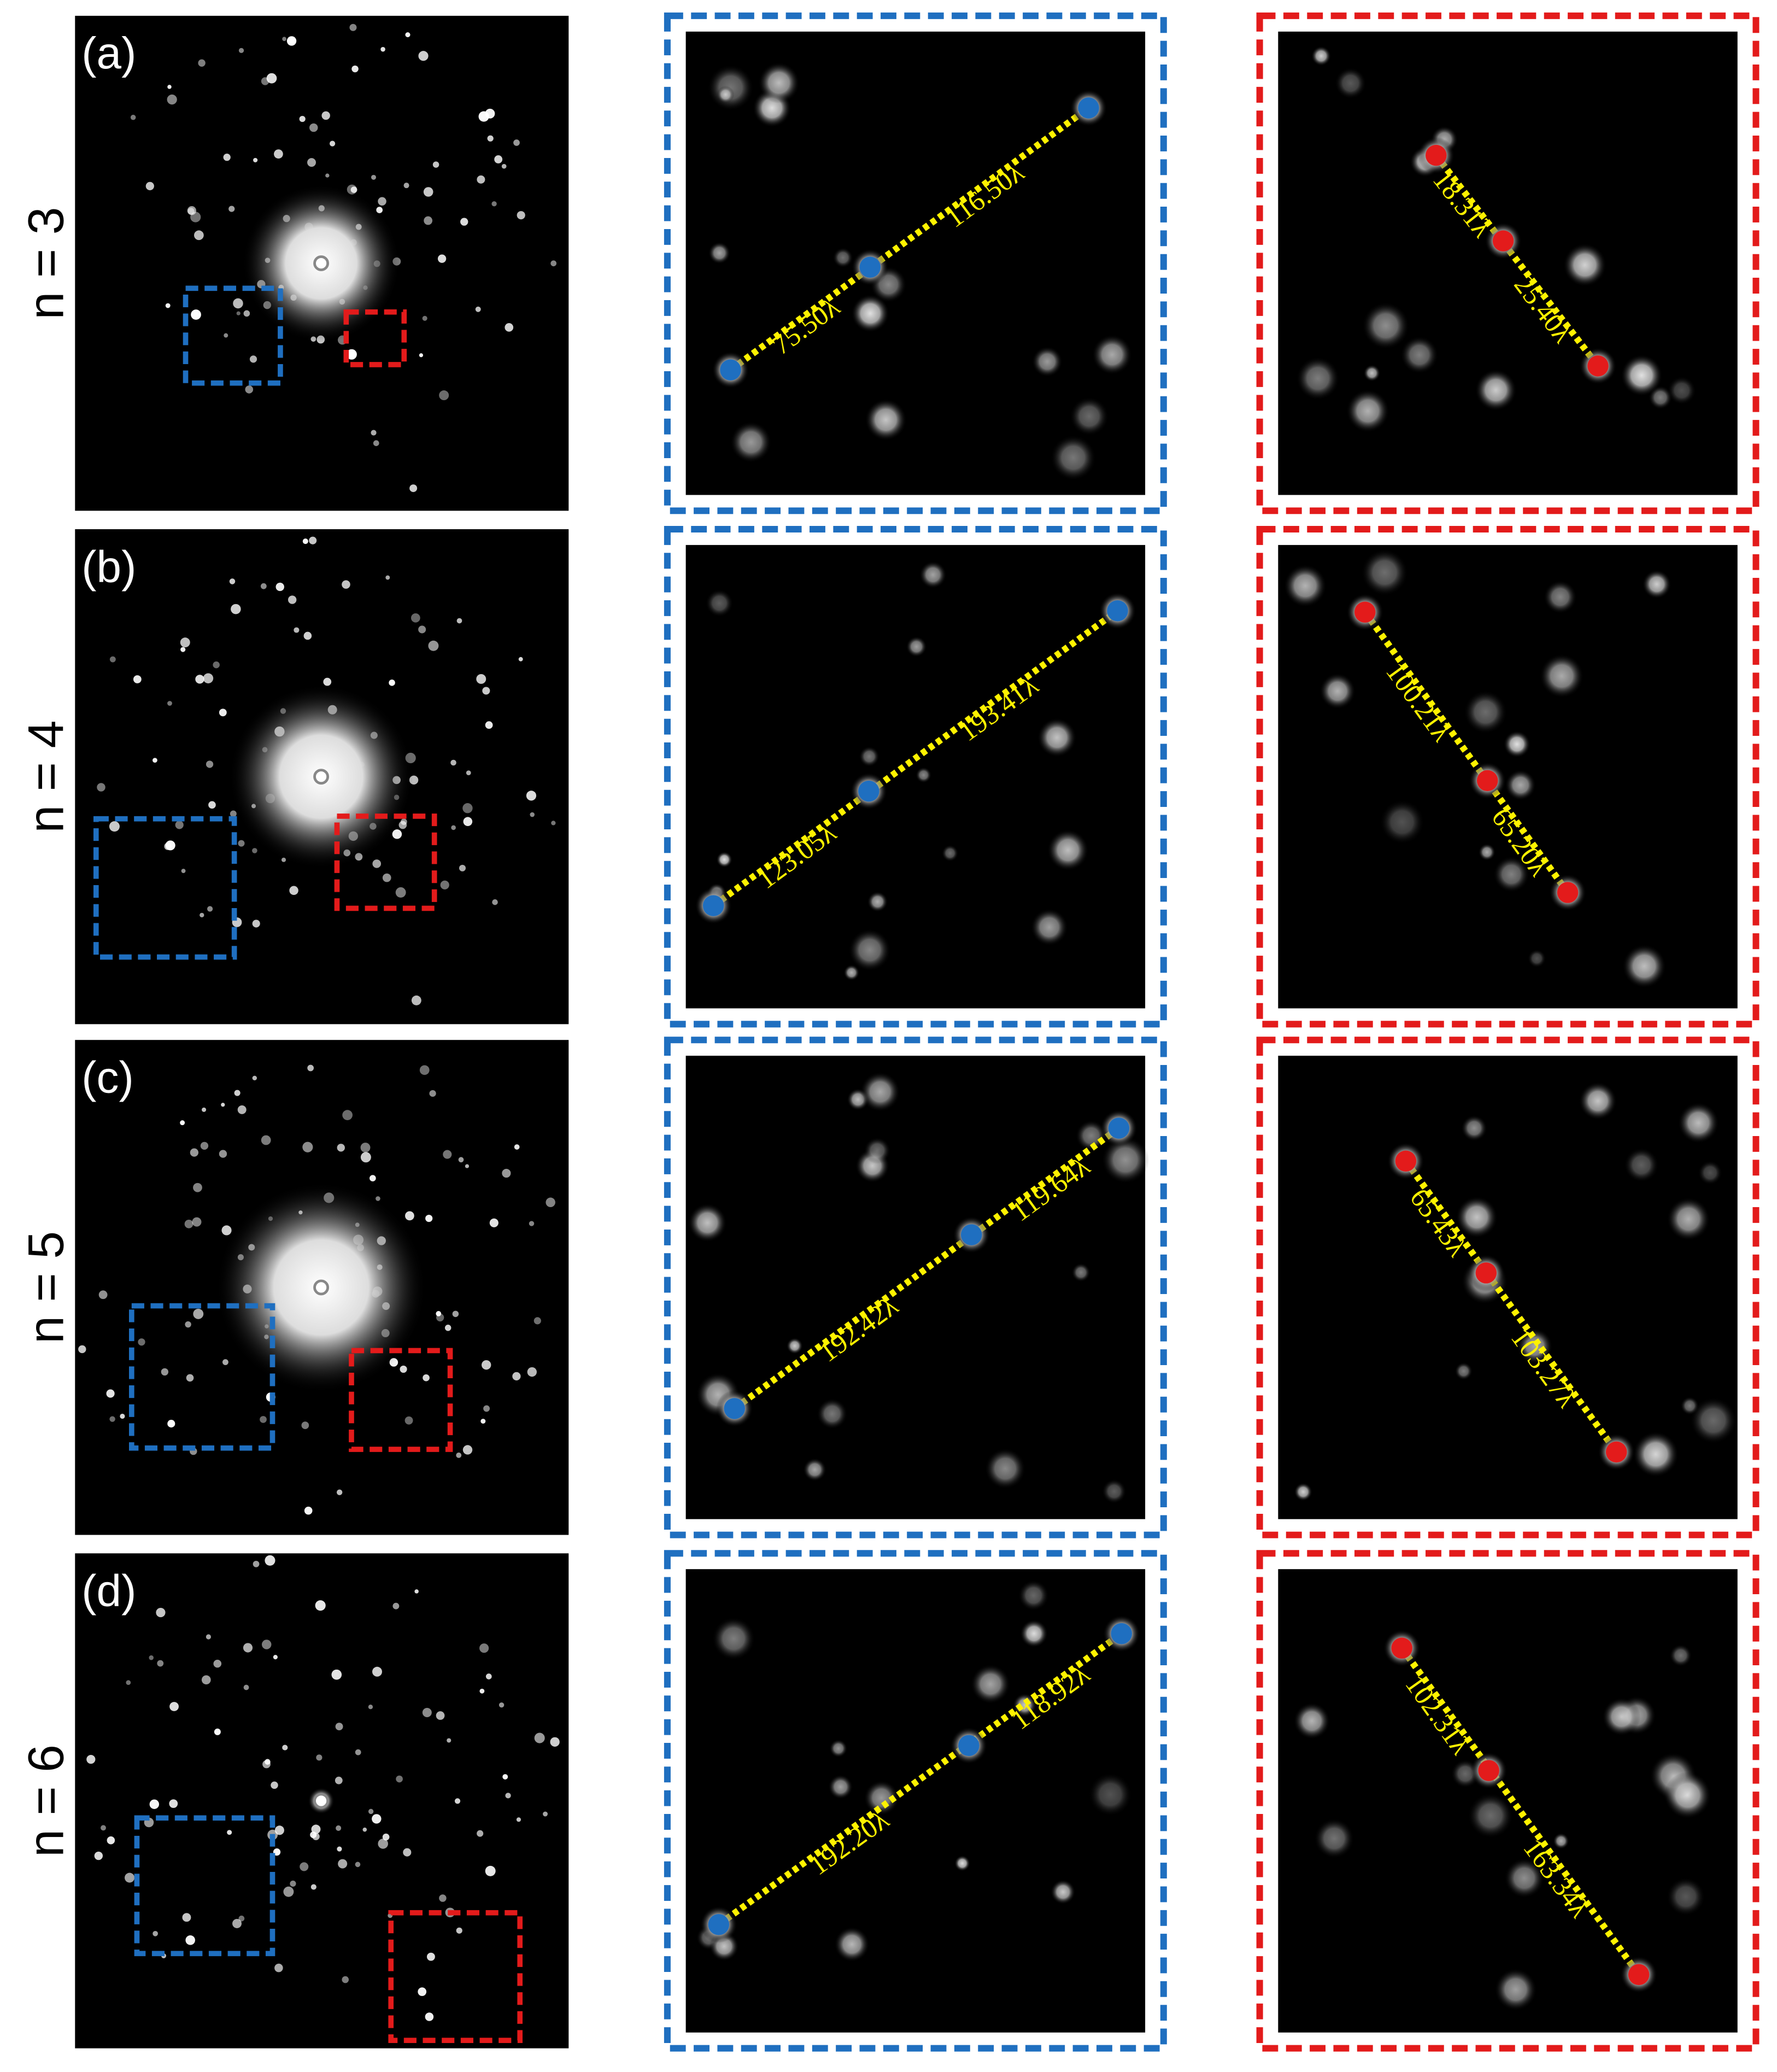  What do you see at coordinates (1508, 263) in the screenshot?
I see `red-zoom-frame` at bounding box center [1508, 263].